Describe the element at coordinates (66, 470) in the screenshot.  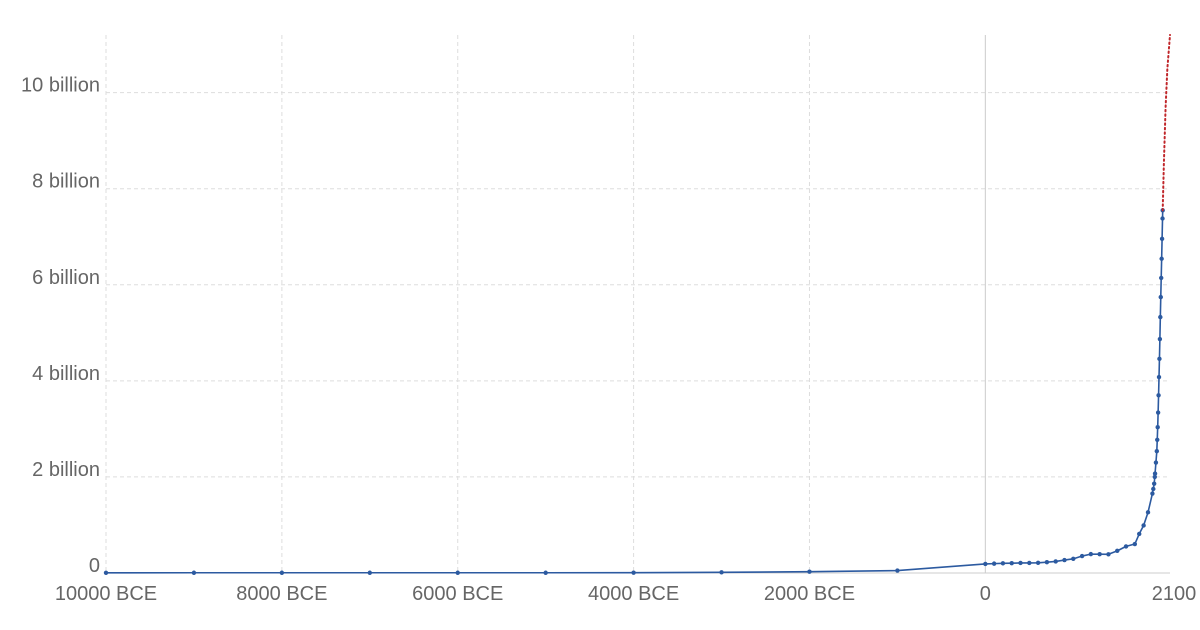
I see `y-tick-label: 2 billion` at that location.